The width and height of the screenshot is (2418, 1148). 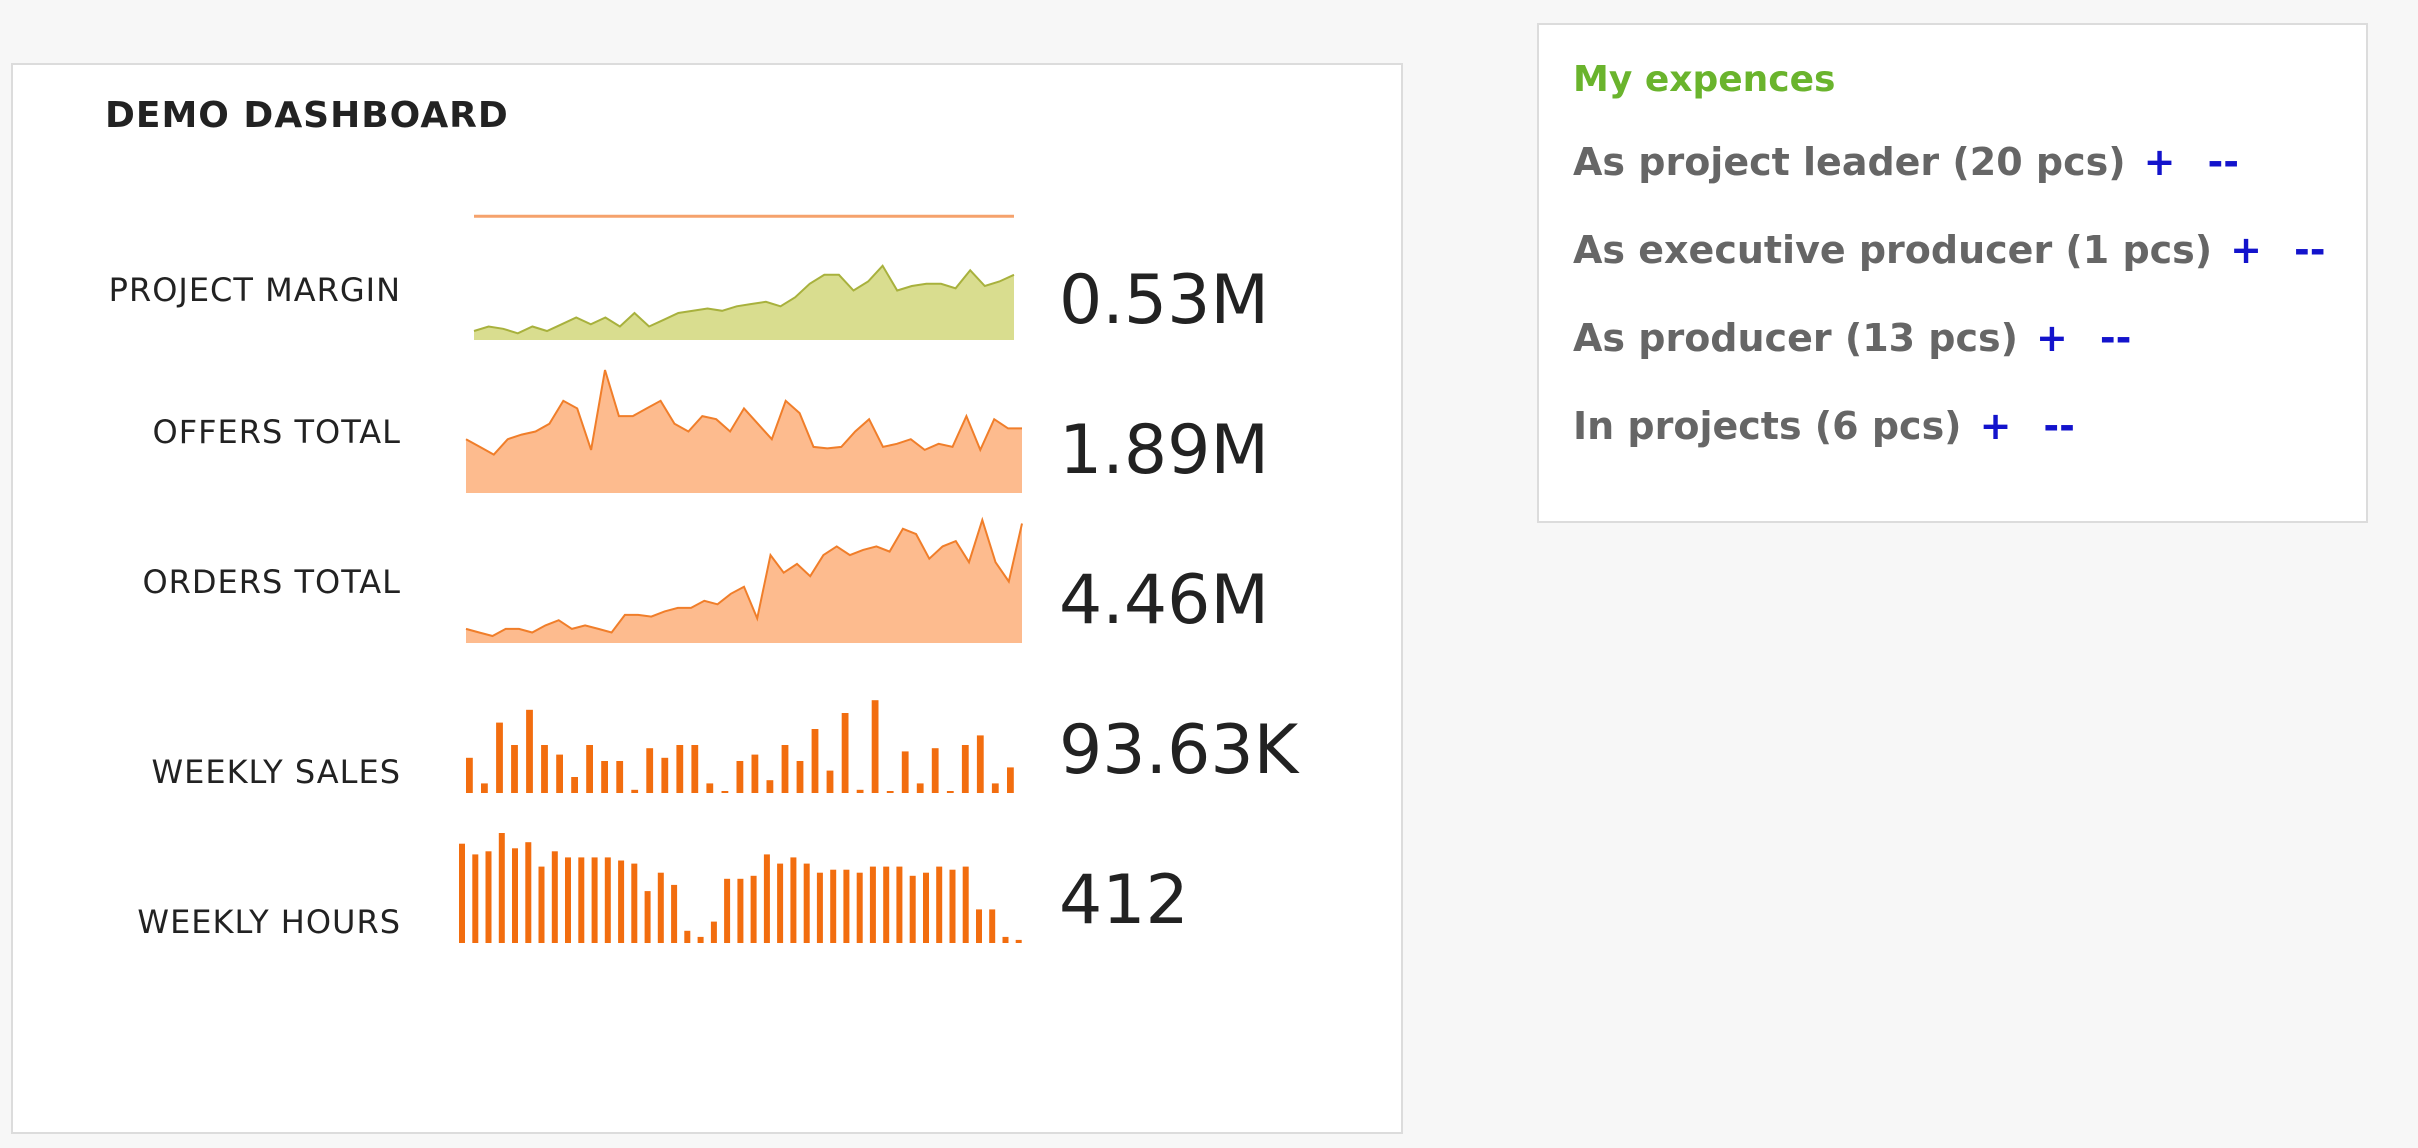 I want to click on expense-row-executive-producer: As executive producer (1 pcs) + --, so click(x=1949, y=250).